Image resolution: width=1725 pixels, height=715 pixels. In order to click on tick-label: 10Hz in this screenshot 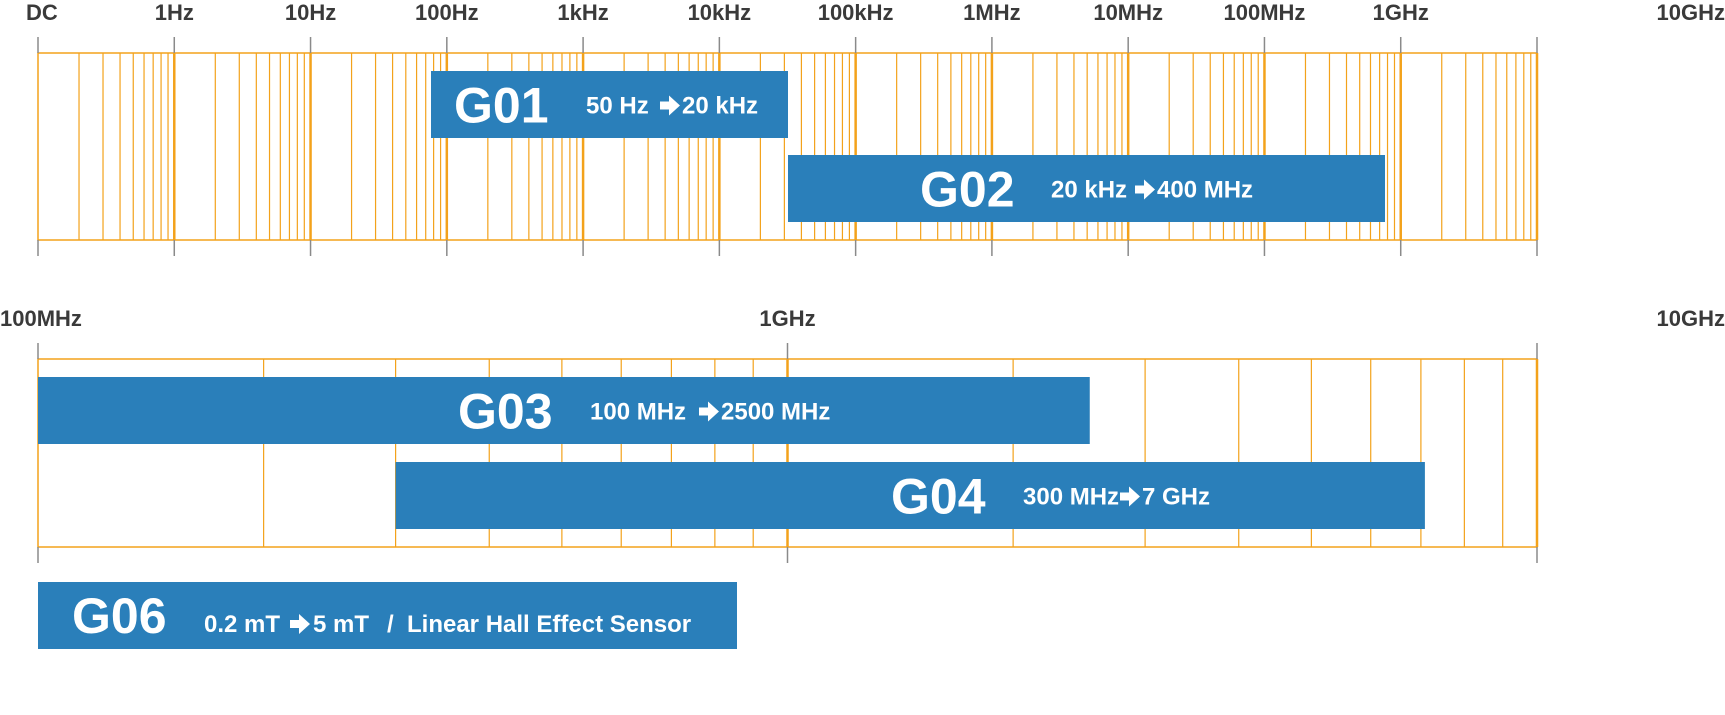, I will do `click(310, 12)`.